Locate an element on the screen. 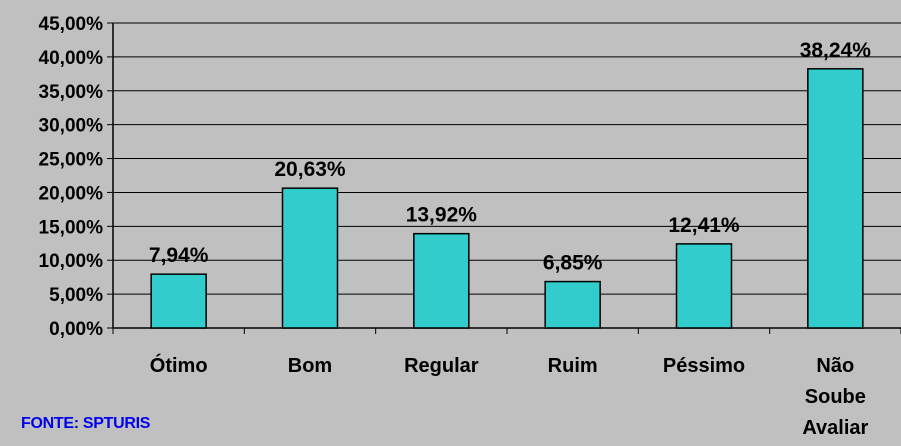 This screenshot has width=901, height=446. y-tick-label: 25,00% is located at coordinates (71, 160).